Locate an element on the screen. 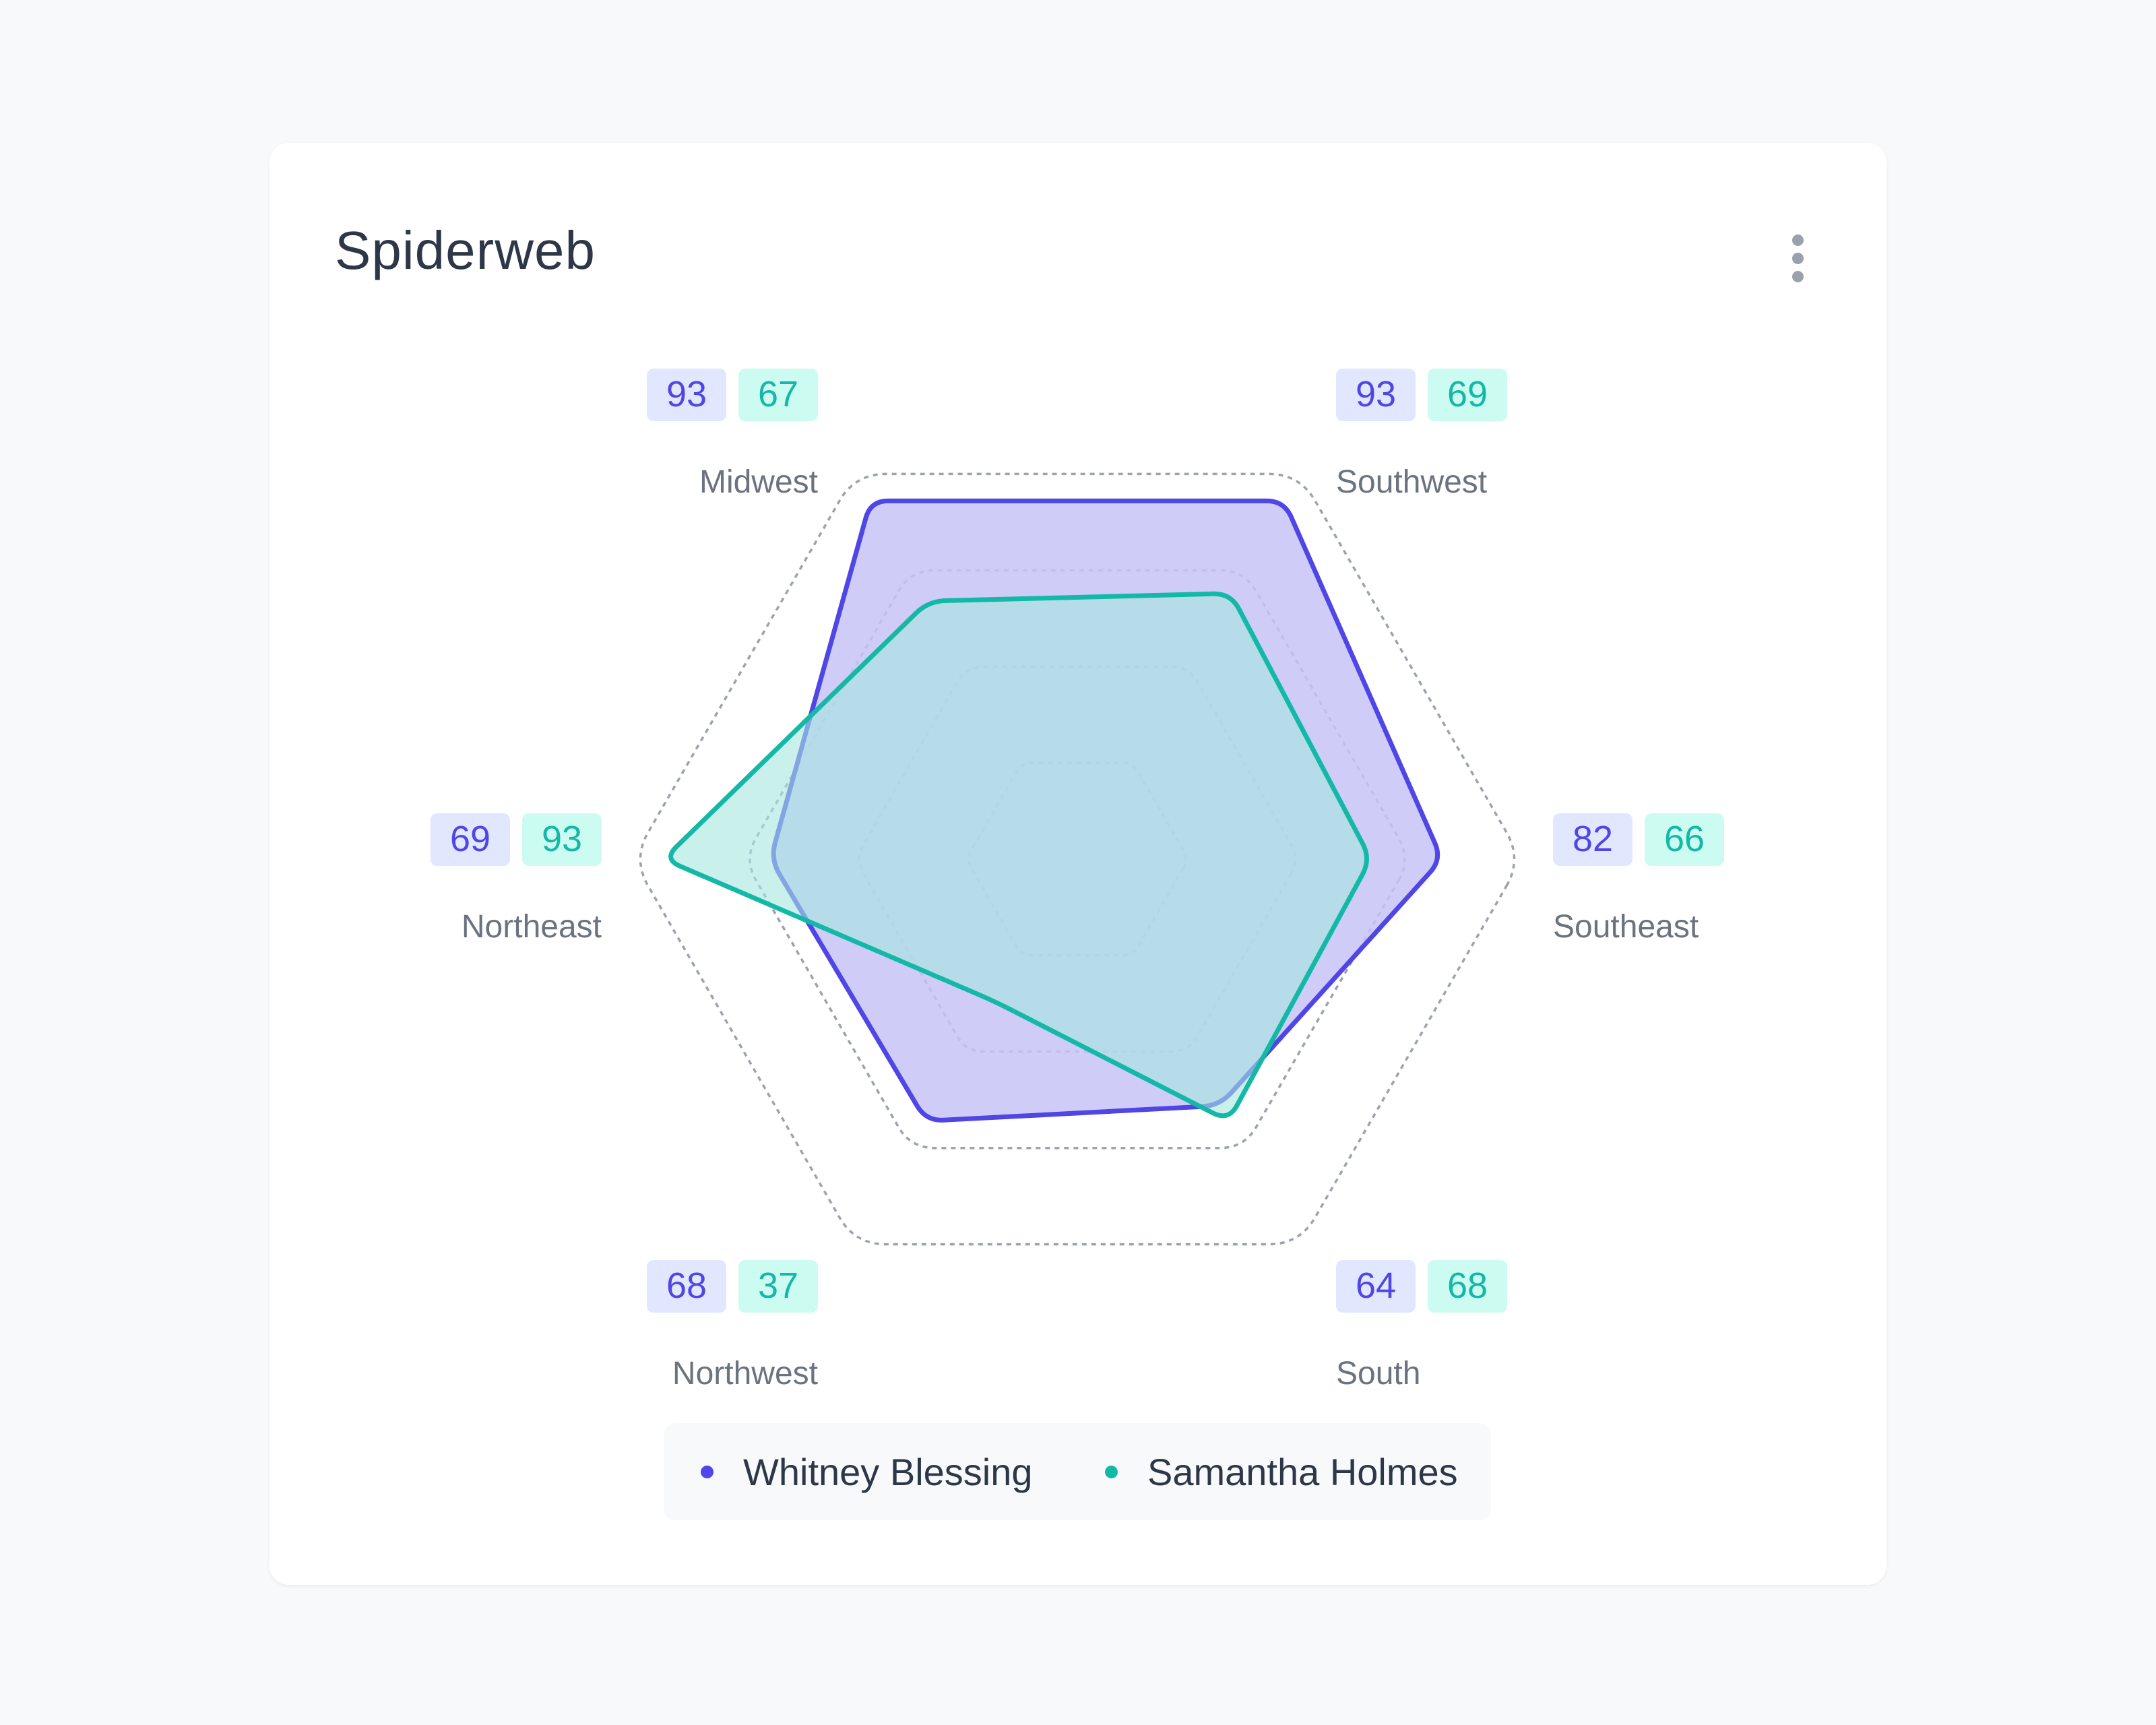 This screenshot has width=2156, height=1725. data-label: 64 is located at coordinates (1376, 1285).